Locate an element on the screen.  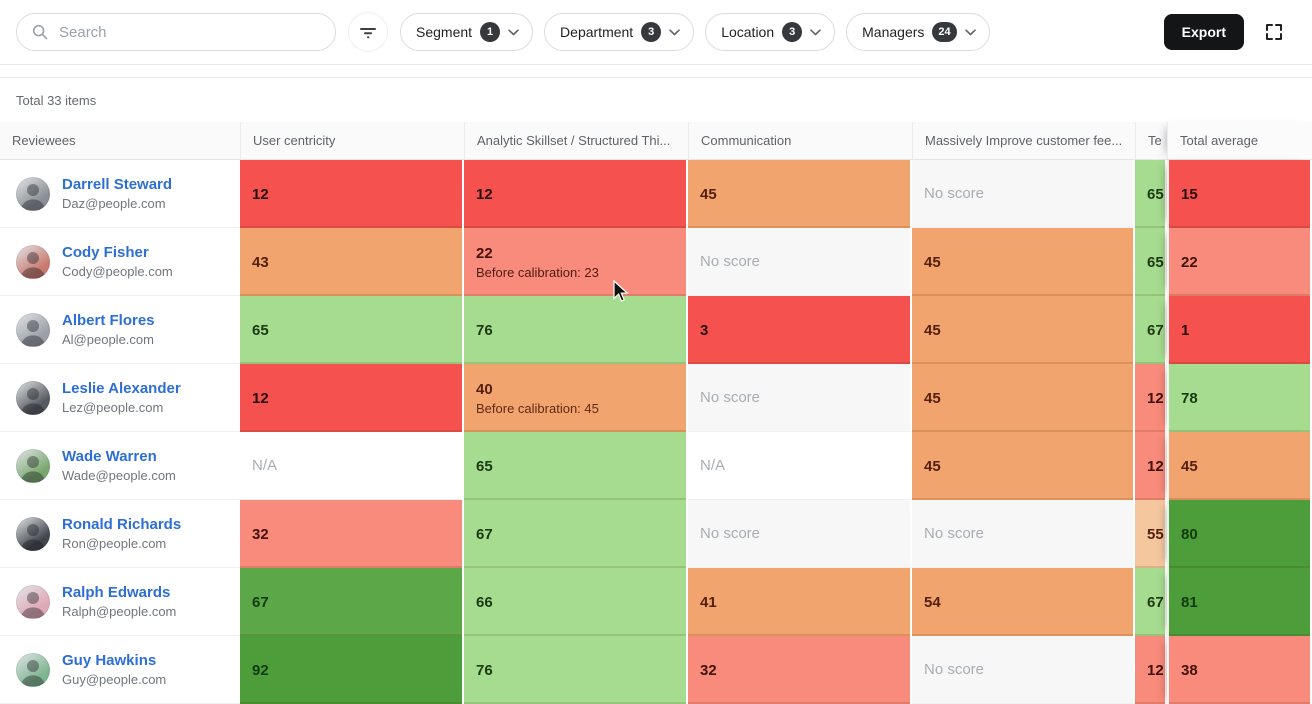
score-cell: 22 Before calibration: 23 is located at coordinates (576, 262).